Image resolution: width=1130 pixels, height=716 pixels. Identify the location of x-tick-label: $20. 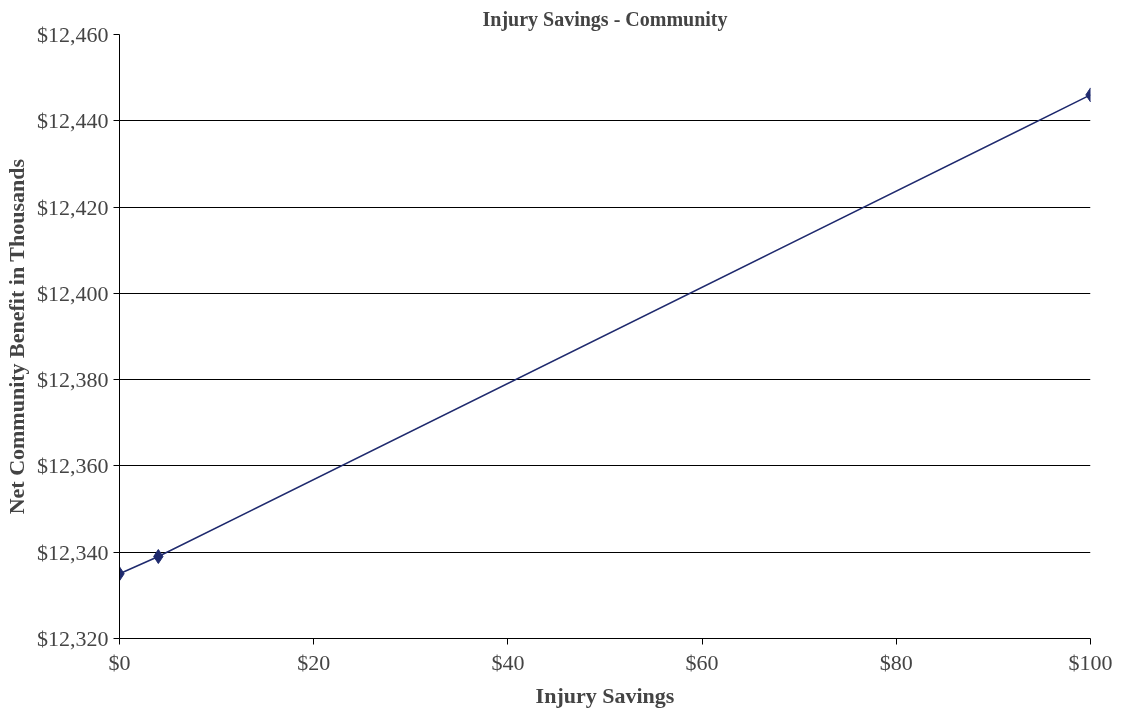
(314, 662).